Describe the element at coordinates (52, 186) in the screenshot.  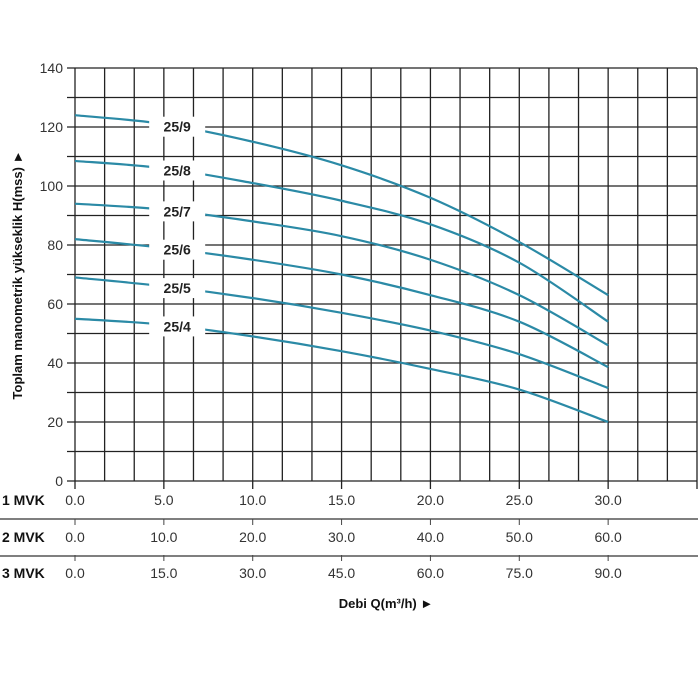
I see `y-tick-label: 100` at that location.